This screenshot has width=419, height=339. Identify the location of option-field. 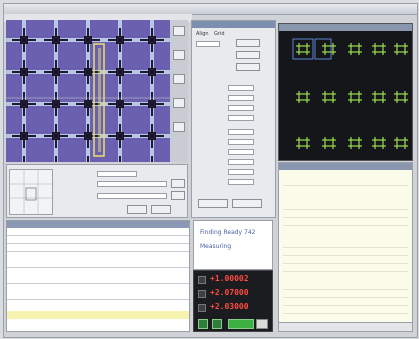
(208, 44).